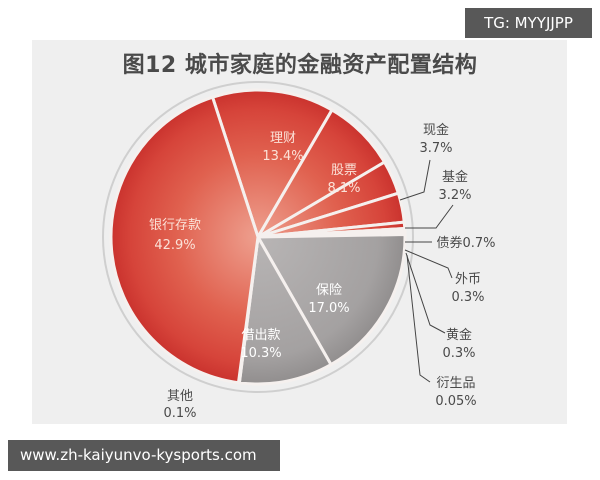 Image resolution: width=600 pixels, height=480 pixels. What do you see at coordinates (175, 225) in the screenshot?
I see `label-yinhang-name: 银行存款` at bounding box center [175, 225].